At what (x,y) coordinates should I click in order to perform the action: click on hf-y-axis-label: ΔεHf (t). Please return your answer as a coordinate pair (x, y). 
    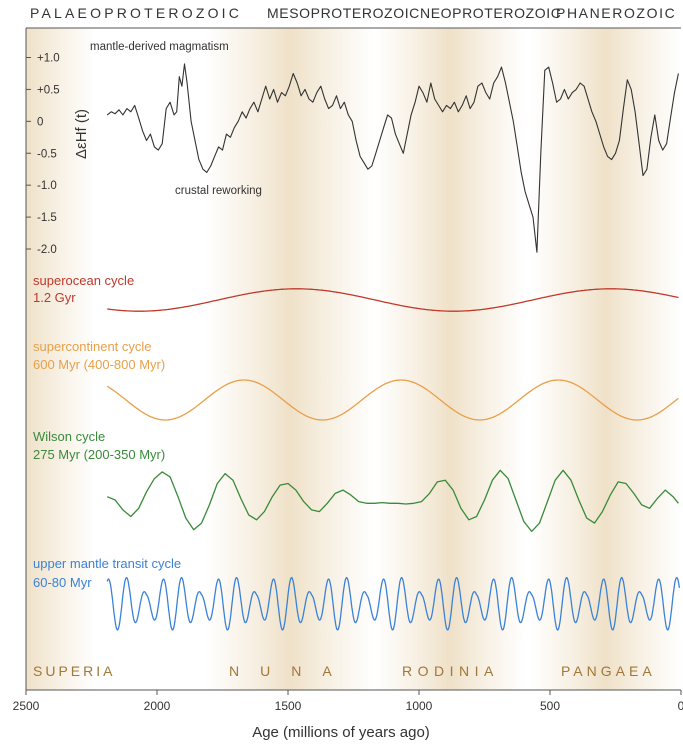
    Looking at the image, I should click on (81, 134).